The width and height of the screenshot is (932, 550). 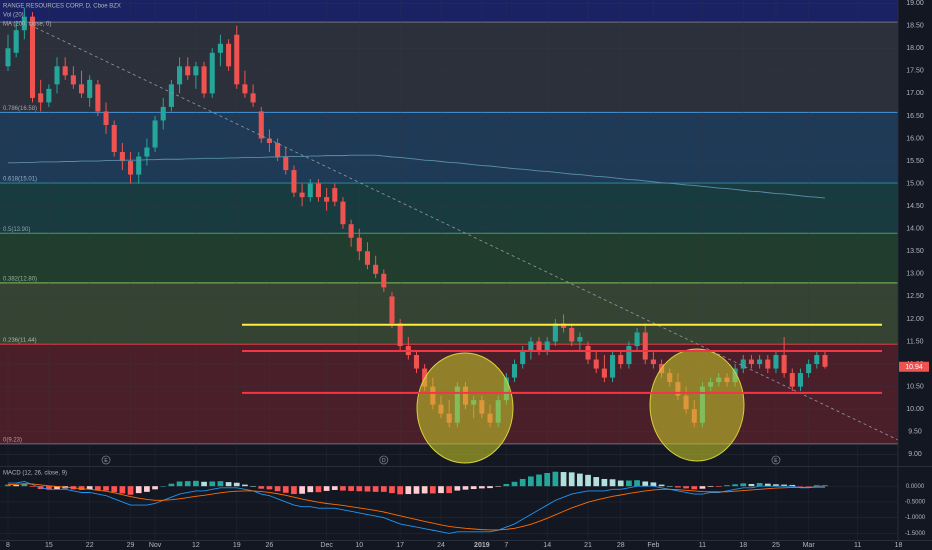 I want to click on y-tick-label: 9.50, so click(x=915, y=432).